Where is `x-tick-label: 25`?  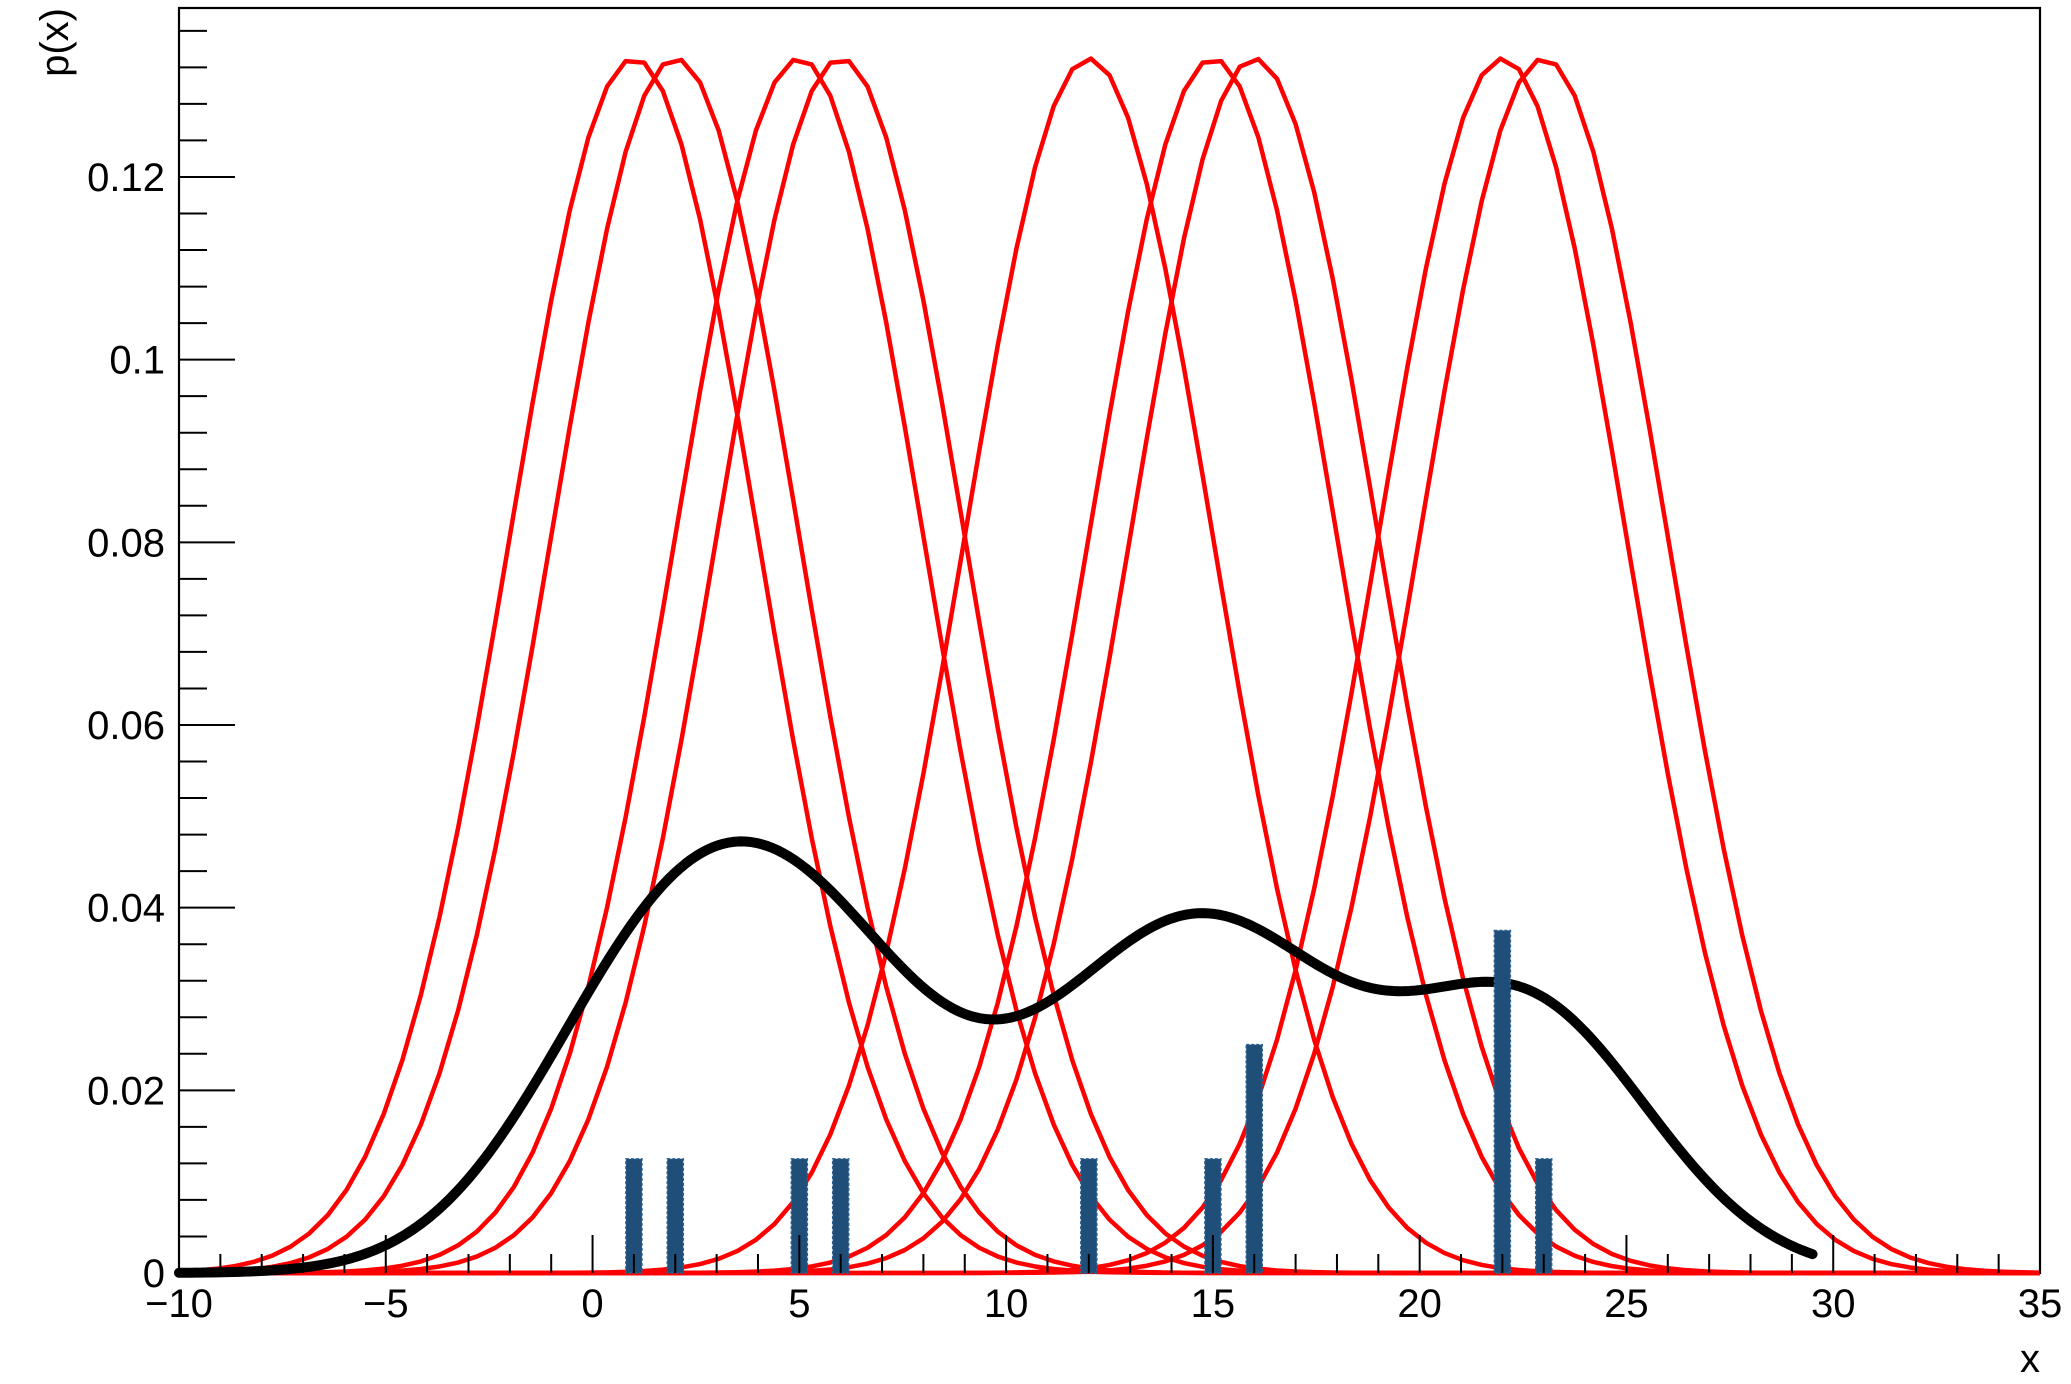 x-tick-label: 25 is located at coordinates (1626, 1304).